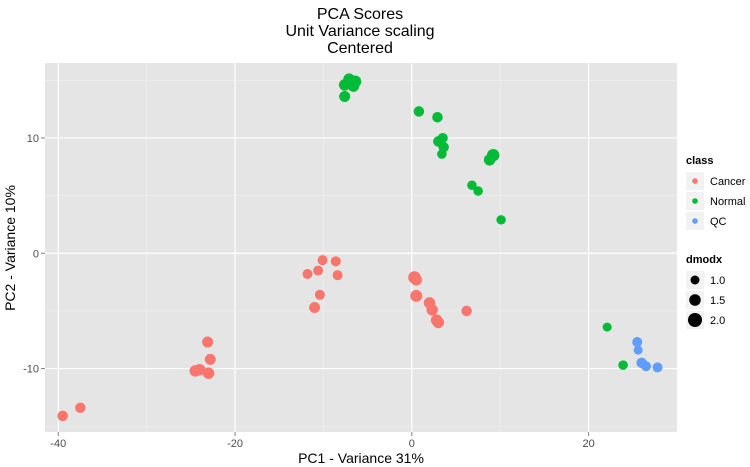 The height and width of the screenshot is (467, 750). Describe the element at coordinates (359, 31) in the screenshot. I see `chart-title-line-2: Unit Variance scaling` at that location.